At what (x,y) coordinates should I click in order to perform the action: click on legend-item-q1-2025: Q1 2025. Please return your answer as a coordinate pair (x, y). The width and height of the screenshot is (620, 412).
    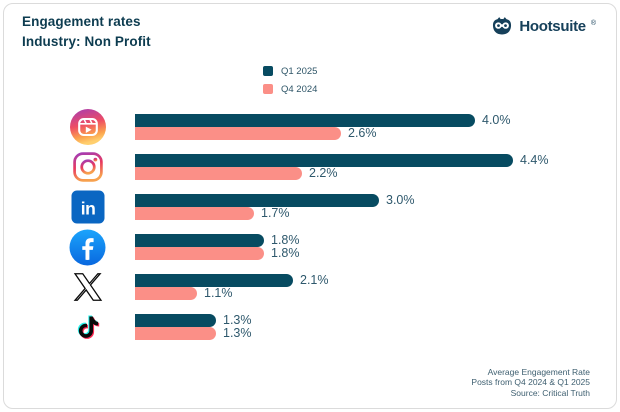
    Looking at the image, I should click on (290, 71).